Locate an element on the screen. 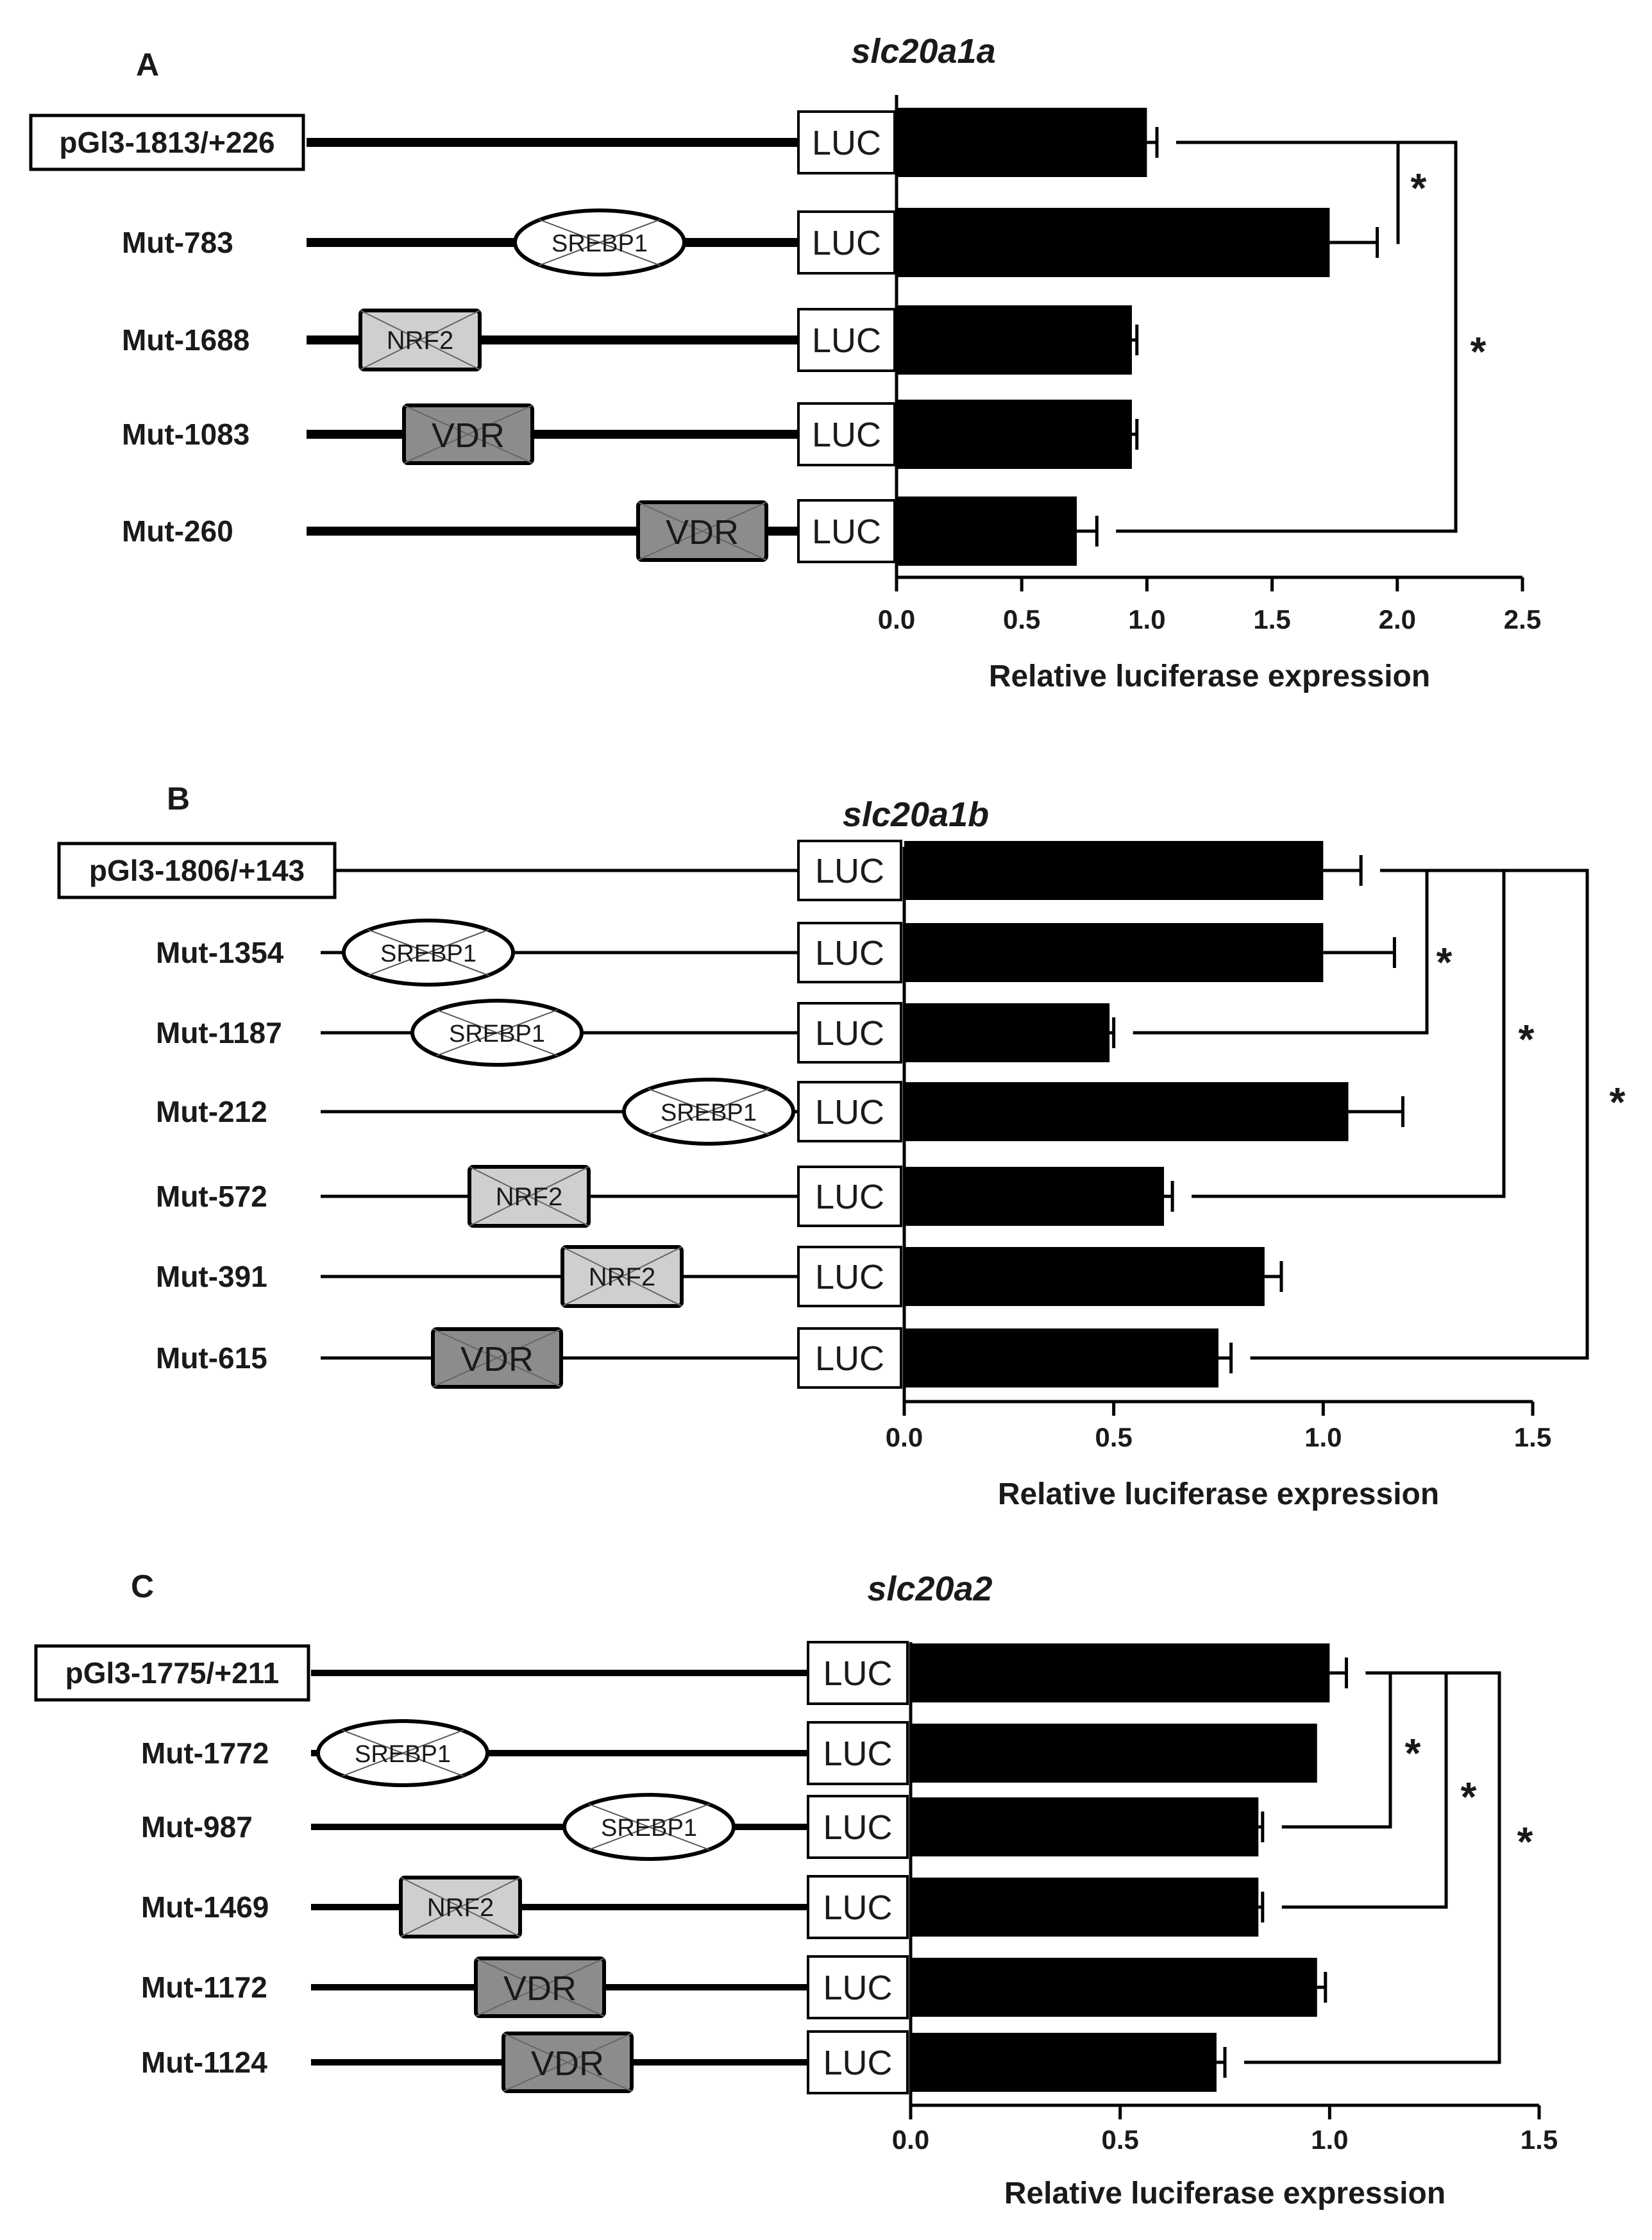 The height and width of the screenshot is (2240, 1652). construct-label: Mut-1354 is located at coordinates (220, 952).